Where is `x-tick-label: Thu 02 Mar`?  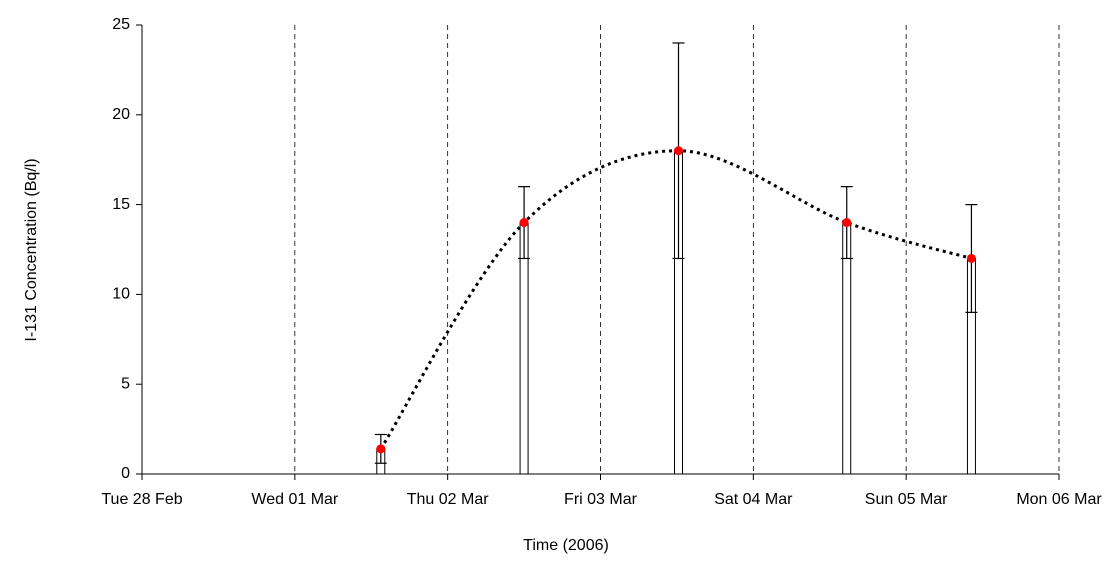 x-tick-label: Thu 02 Mar is located at coordinates (448, 499).